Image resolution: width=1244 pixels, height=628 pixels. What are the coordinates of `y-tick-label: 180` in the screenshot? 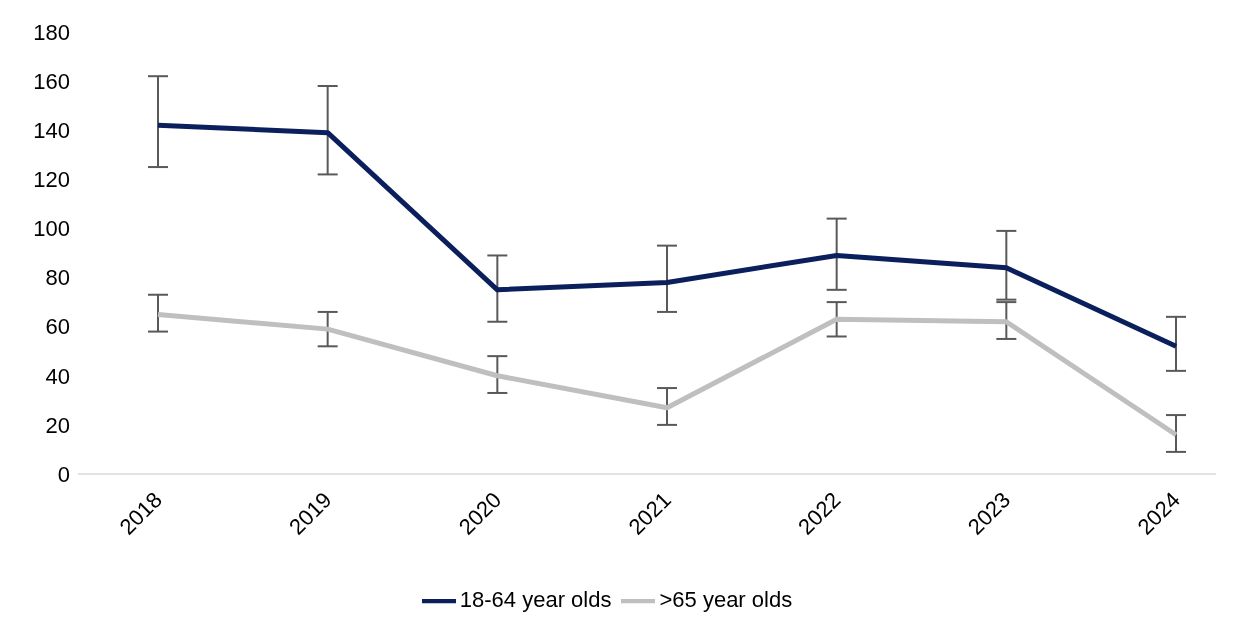 It's located at (51, 32).